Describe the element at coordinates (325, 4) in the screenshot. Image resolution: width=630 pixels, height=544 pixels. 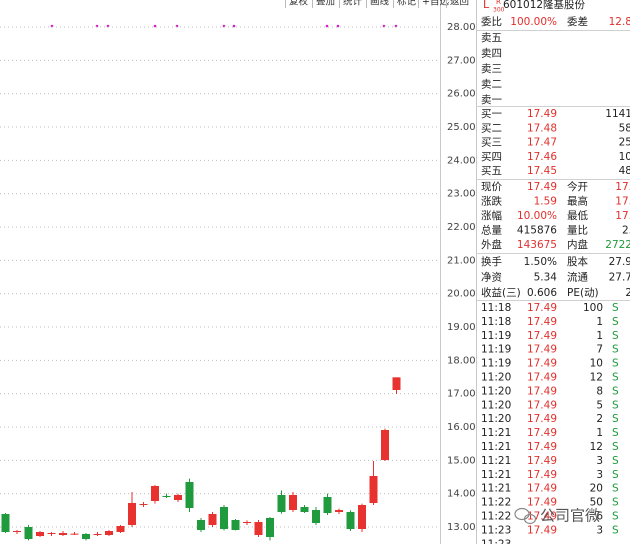
I see `toolbar-button: 叠加` at that location.